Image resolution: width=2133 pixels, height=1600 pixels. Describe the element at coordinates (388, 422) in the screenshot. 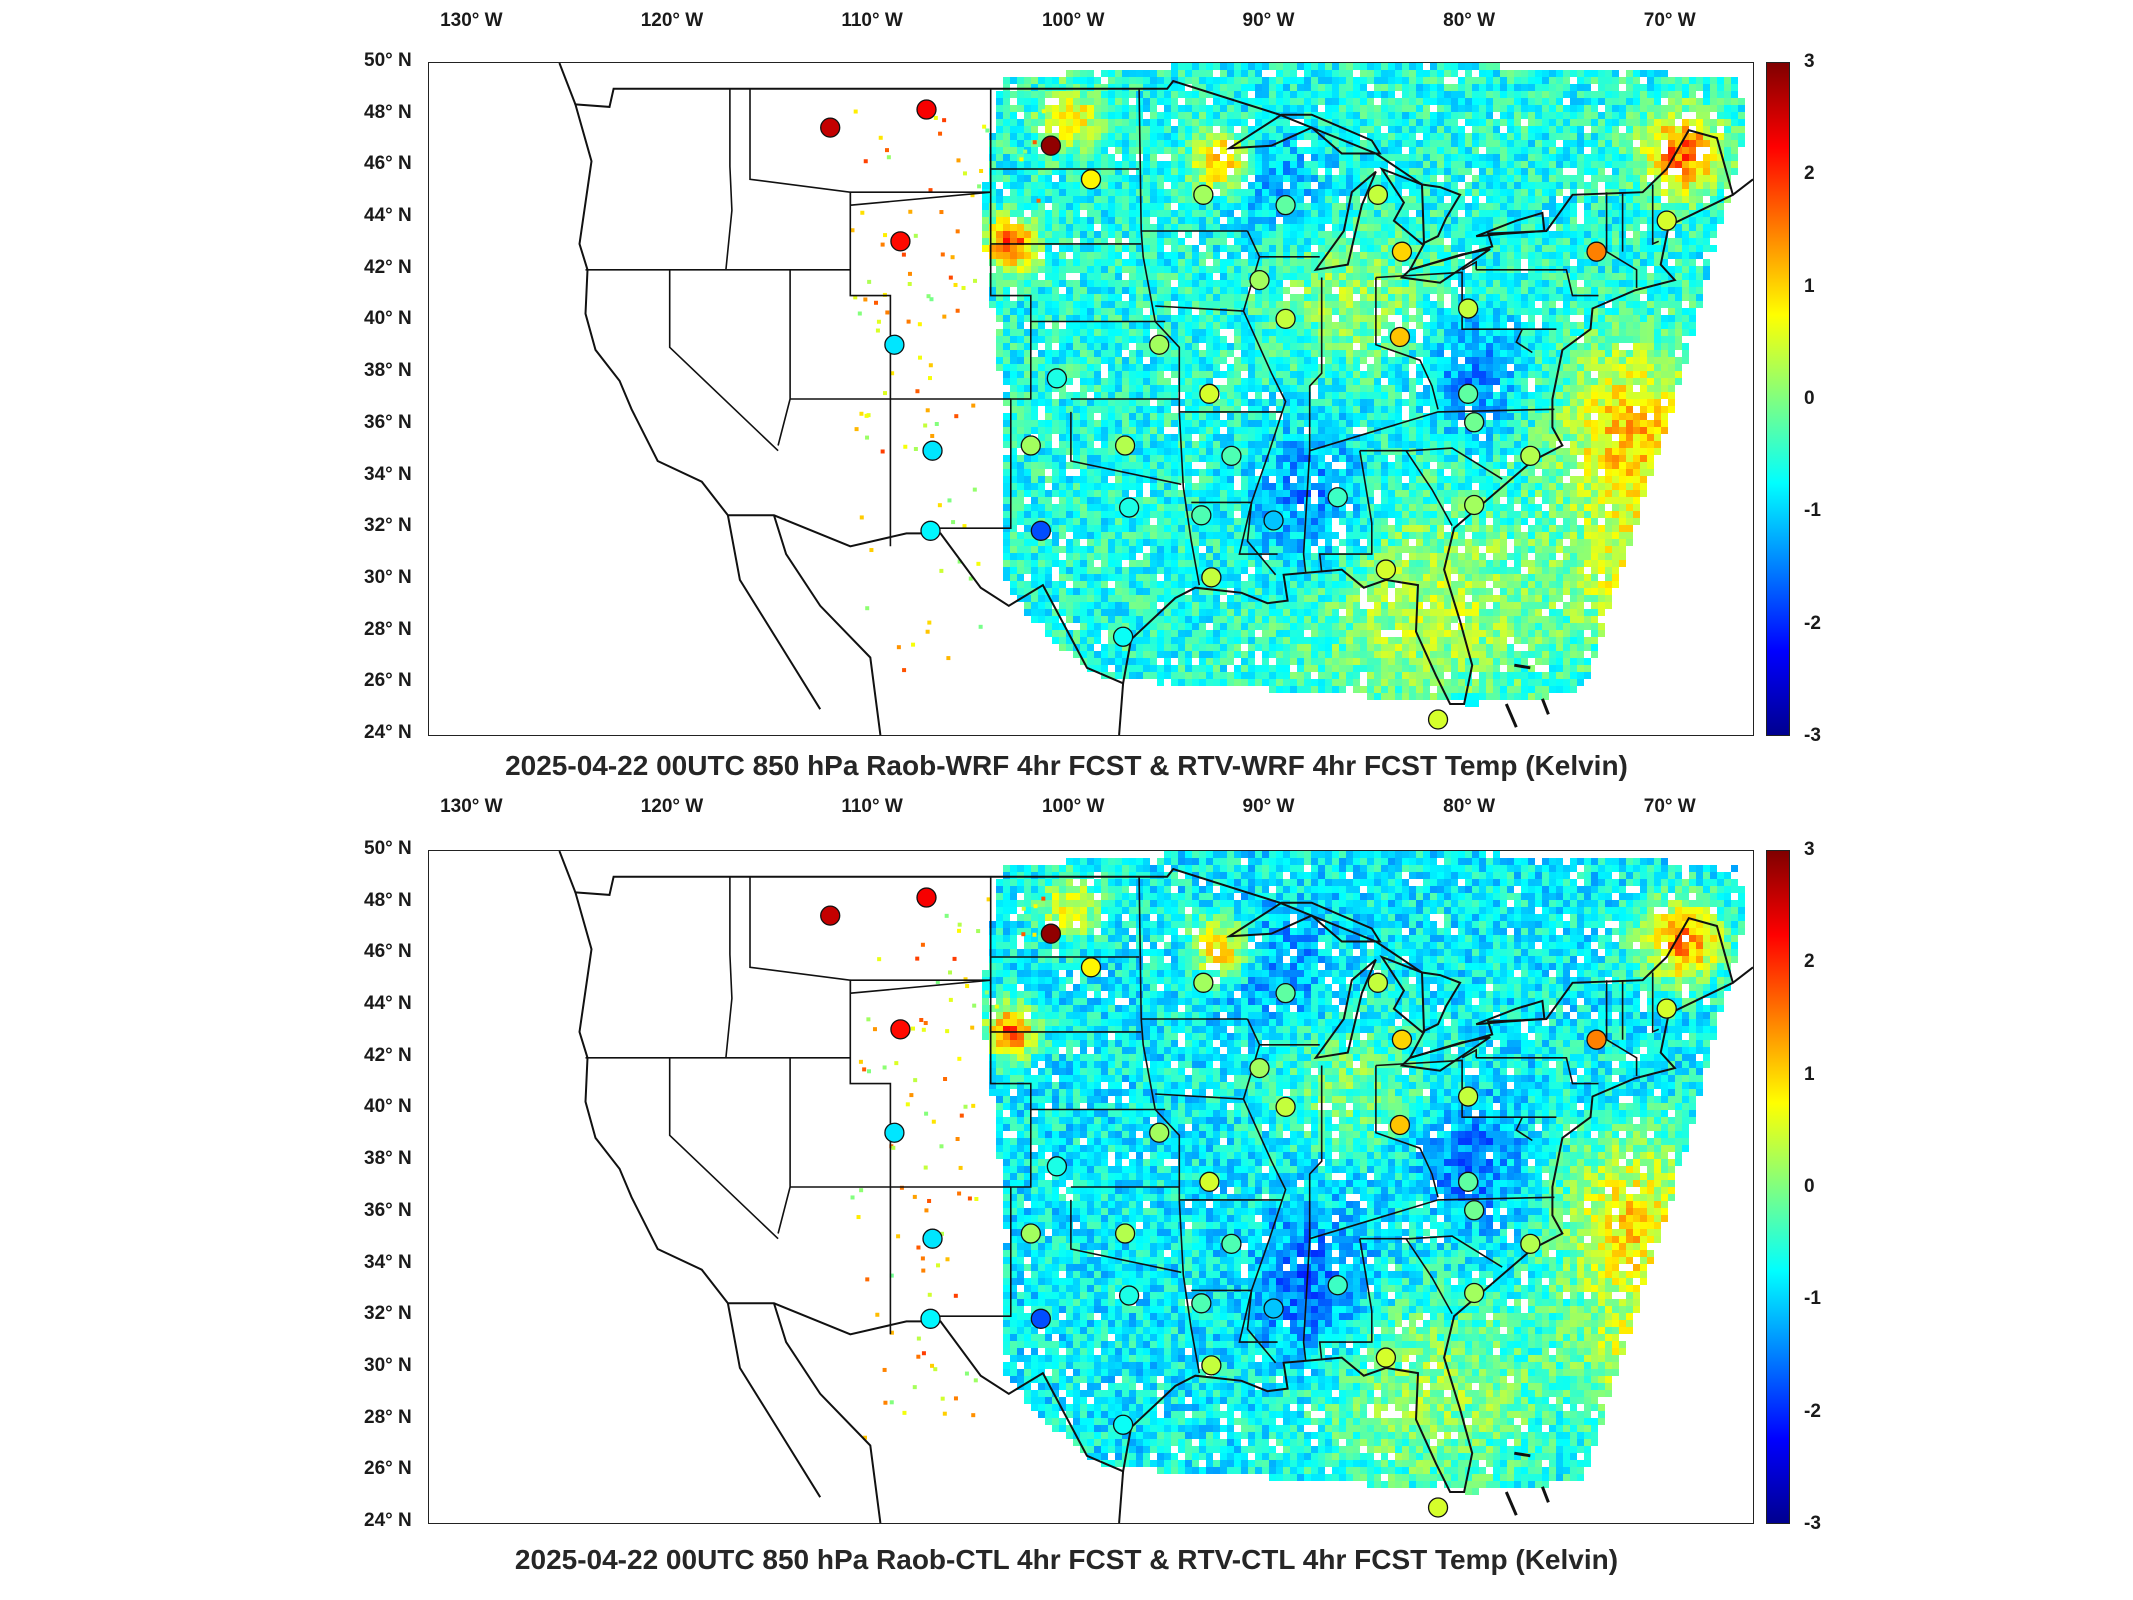

I see `latitude-label: 36° N` at that location.